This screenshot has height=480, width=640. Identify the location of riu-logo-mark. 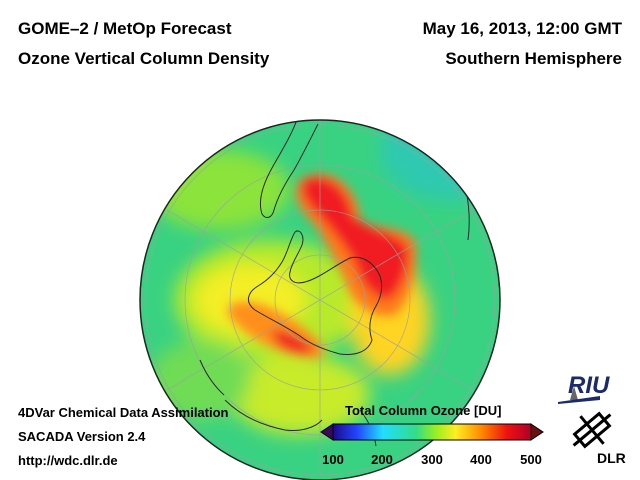
(579, 395).